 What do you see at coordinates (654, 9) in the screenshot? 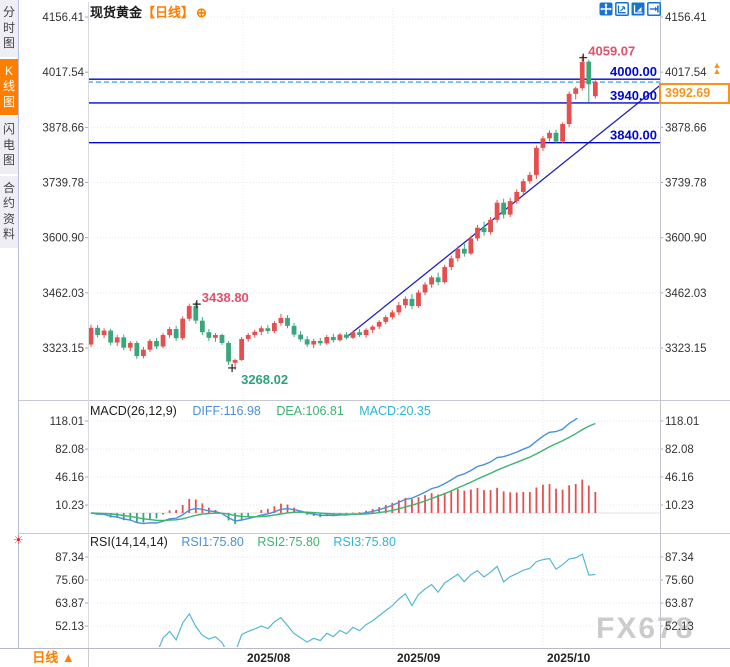
I see `pan-right-icon` at bounding box center [654, 9].